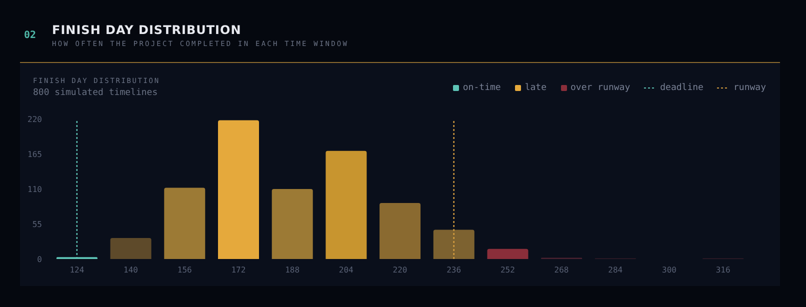  Describe the element at coordinates (600, 88) in the screenshot. I see `legend-label: over runway` at that location.